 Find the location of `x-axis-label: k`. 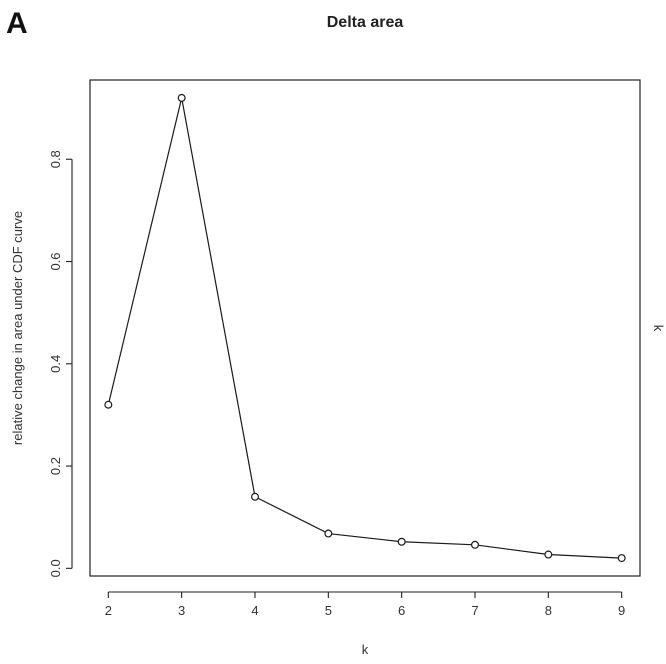

x-axis-label: k is located at coordinates (365, 649).